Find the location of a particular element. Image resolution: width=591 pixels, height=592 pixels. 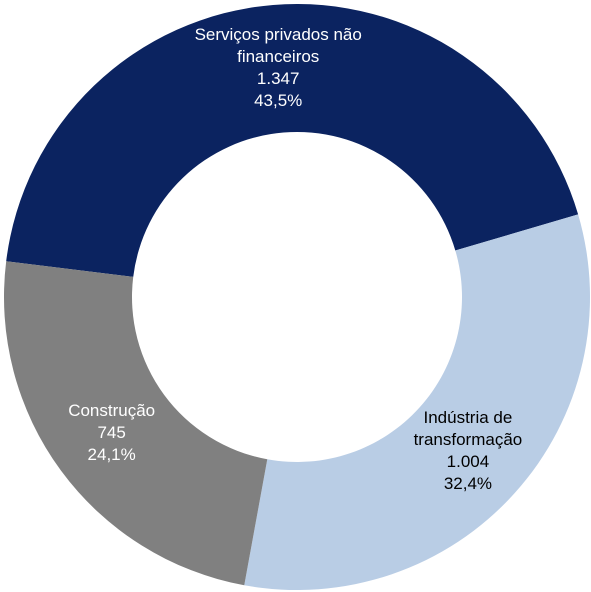

percentage-label: 24,1% is located at coordinates (111, 455).